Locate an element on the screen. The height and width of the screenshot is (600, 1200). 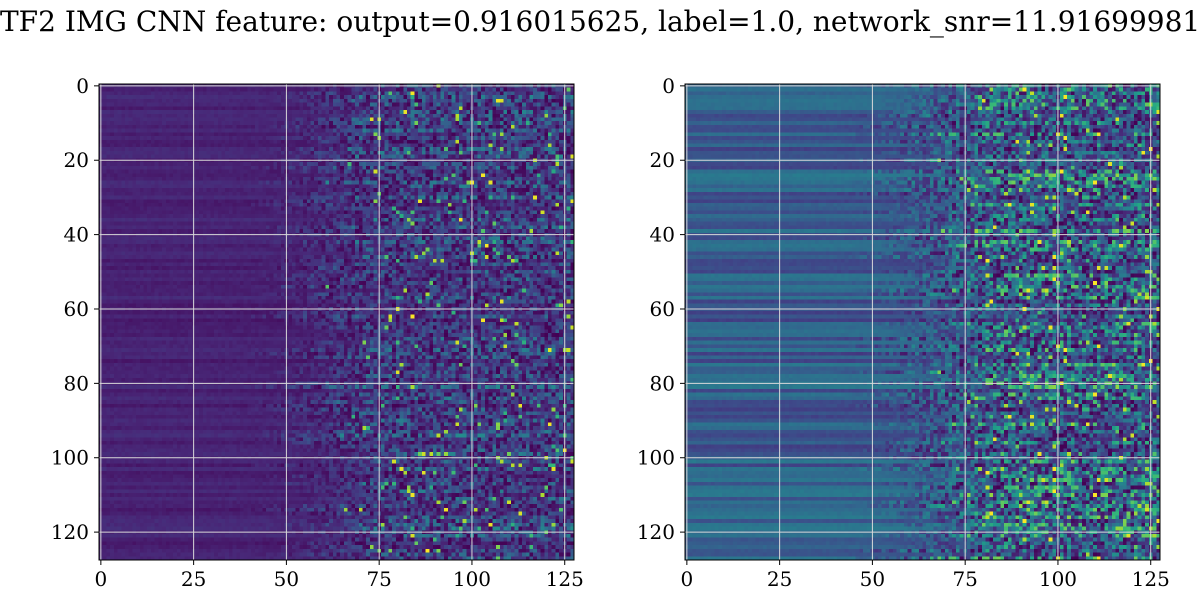
left-heatmap-ytick-label-120: 120 is located at coordinates (70, 532).